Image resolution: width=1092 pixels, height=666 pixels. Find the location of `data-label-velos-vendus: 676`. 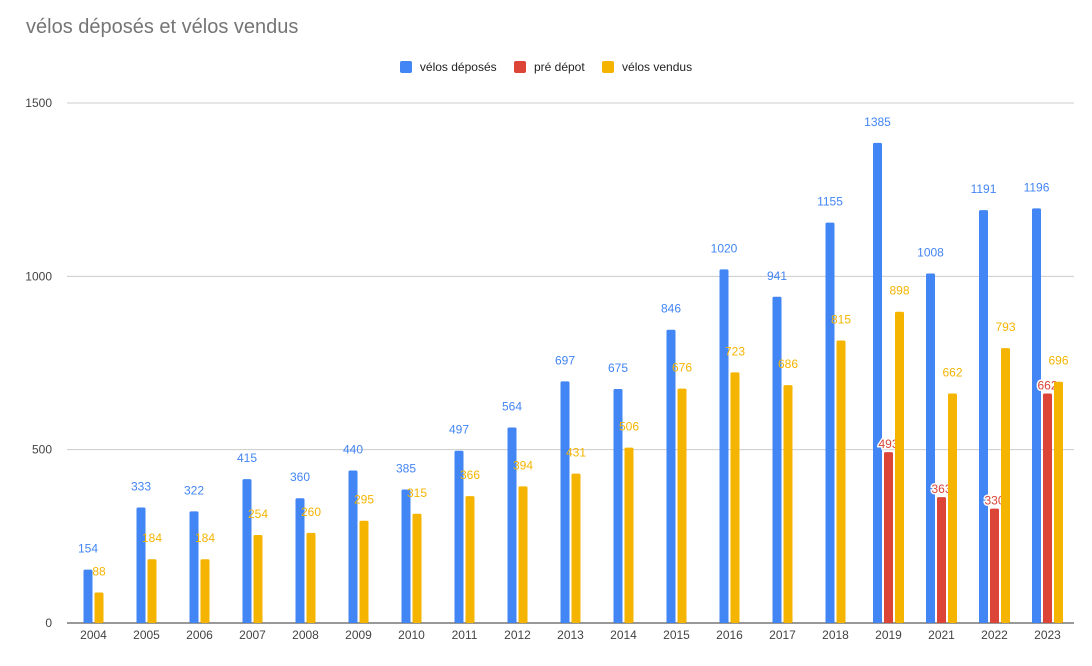

data-label-velos-vendus: 676 is located at coordinates (682, 368).